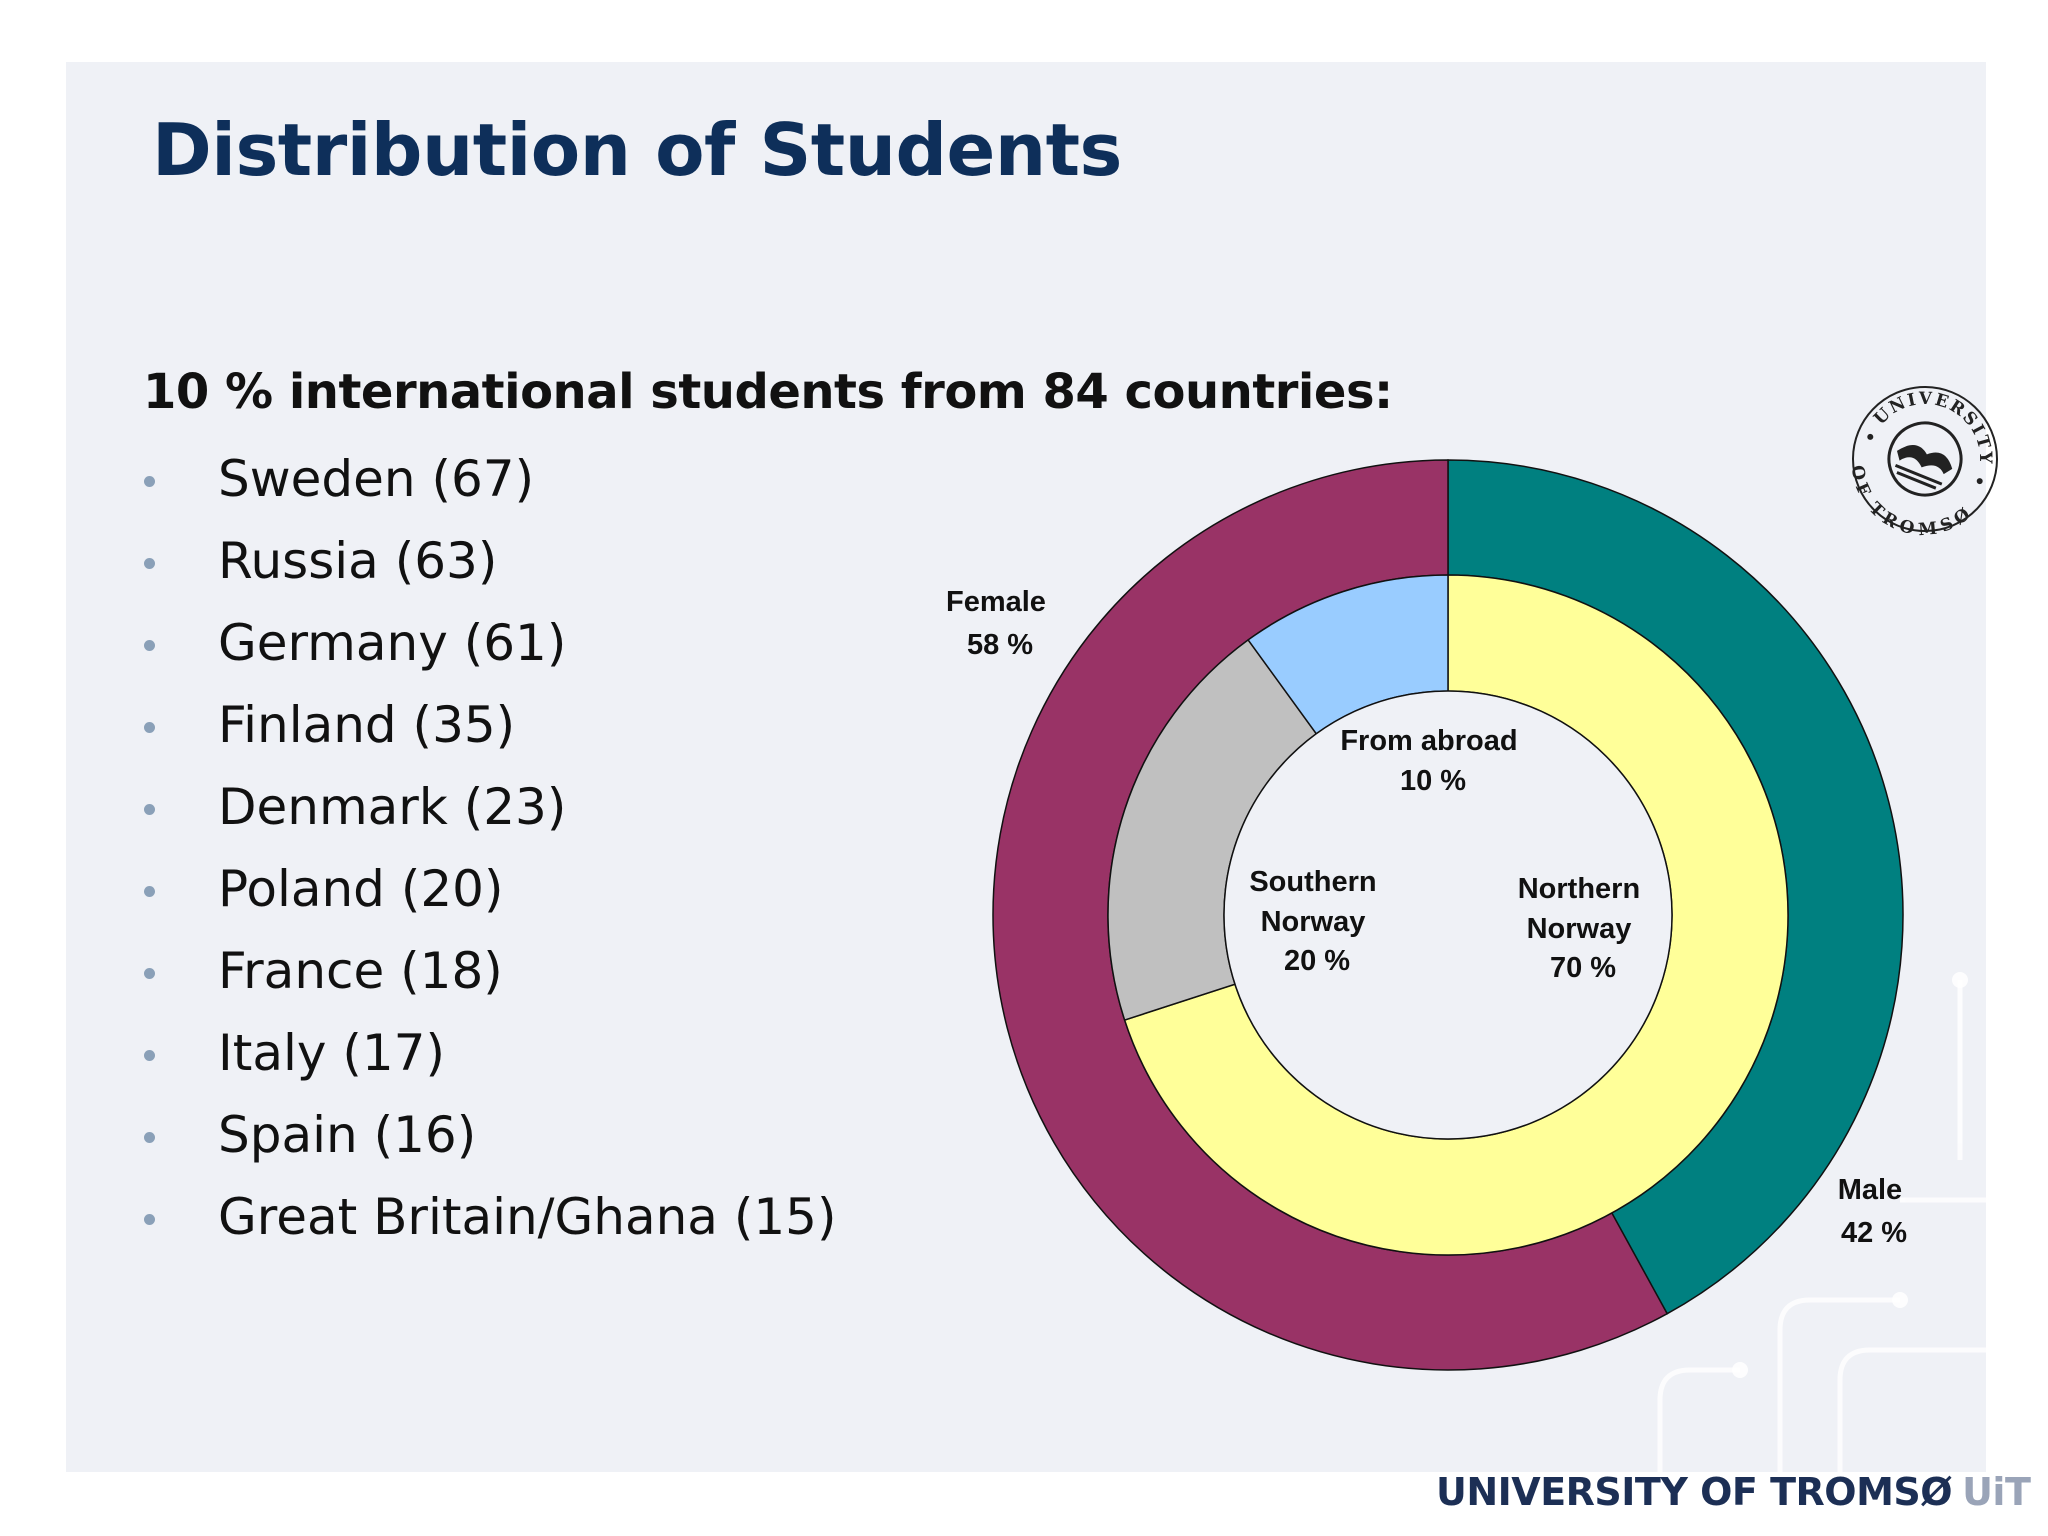 The height and width of the screenshot is (1536, 2048). Describe the element at coordinates (1583, 968) in the screenshot. I see `label-northern-pct: 70 %` at that location.